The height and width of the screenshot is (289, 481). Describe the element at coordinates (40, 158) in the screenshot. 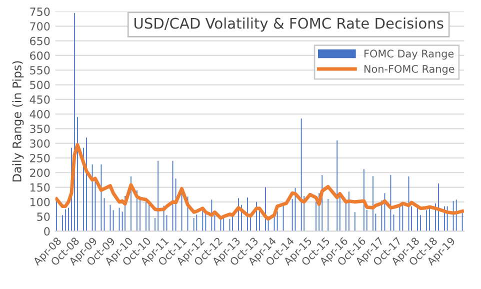

I see `y-tick-label: 250` at that location.